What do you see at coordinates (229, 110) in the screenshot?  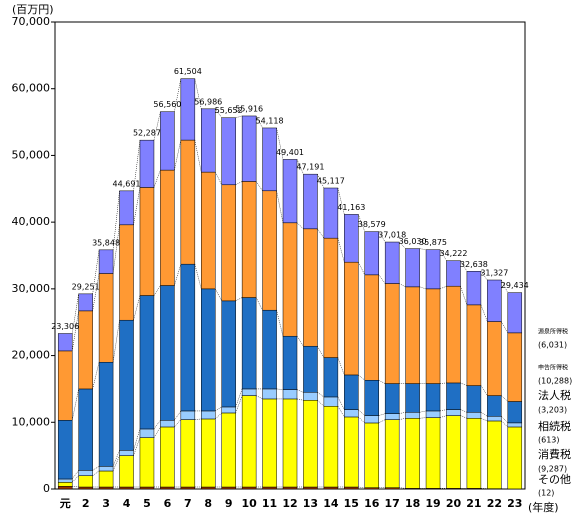 I see `total-label: 55,652` at bounding box center [229, 110].